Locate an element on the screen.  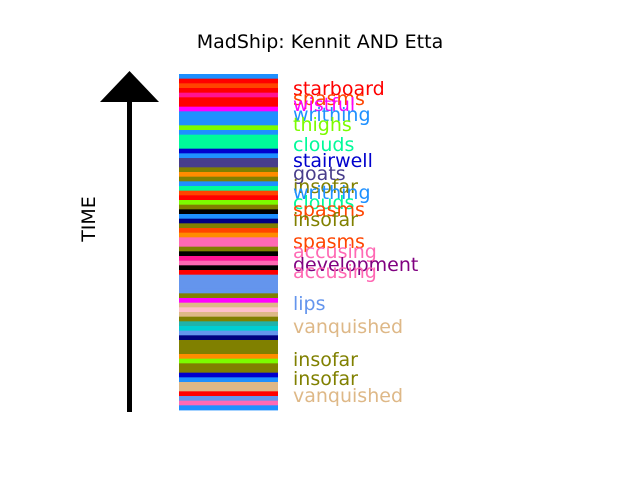
time-arrow is located at coordinates (129, 241).